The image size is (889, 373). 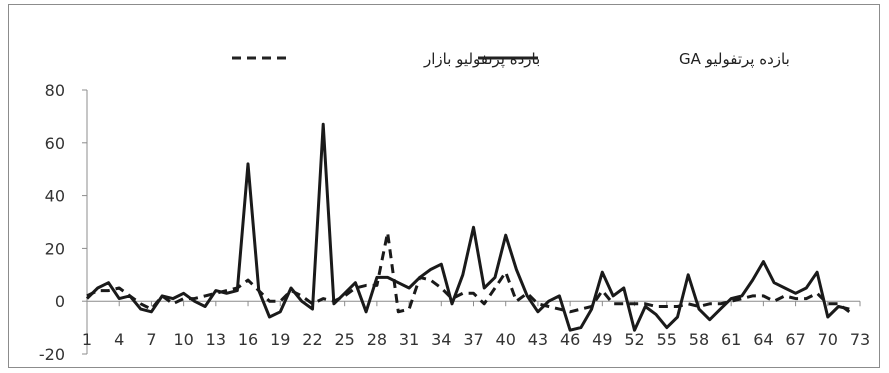 What do you see at coordinates (699, 339) in the screenshot?
I see `x-tick-label: 58` at bounding box center [699, 339].